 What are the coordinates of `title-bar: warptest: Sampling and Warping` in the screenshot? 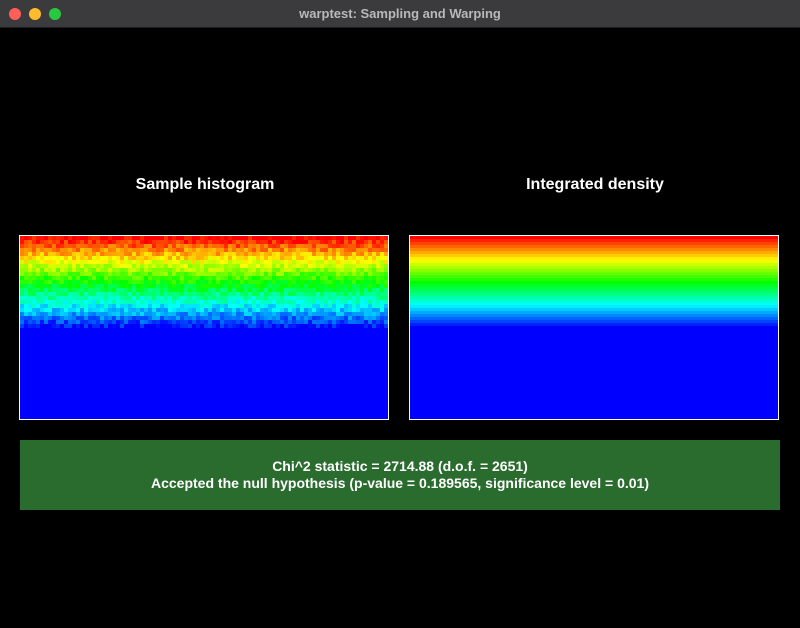 It's located at (400, 14).